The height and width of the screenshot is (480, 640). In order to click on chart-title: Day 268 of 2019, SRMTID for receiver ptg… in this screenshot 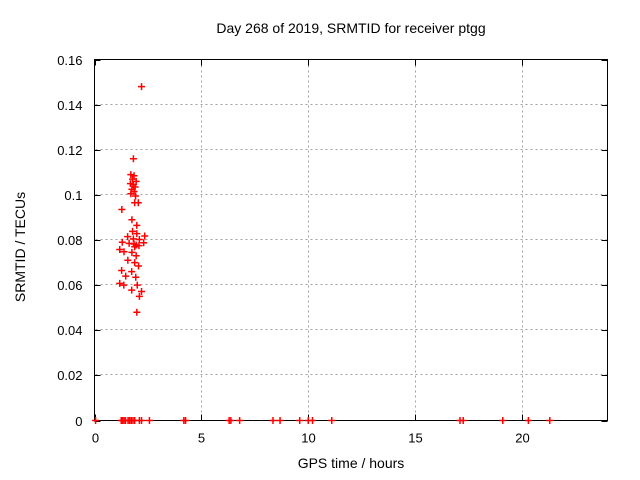, I will do `click(351, 28)`.